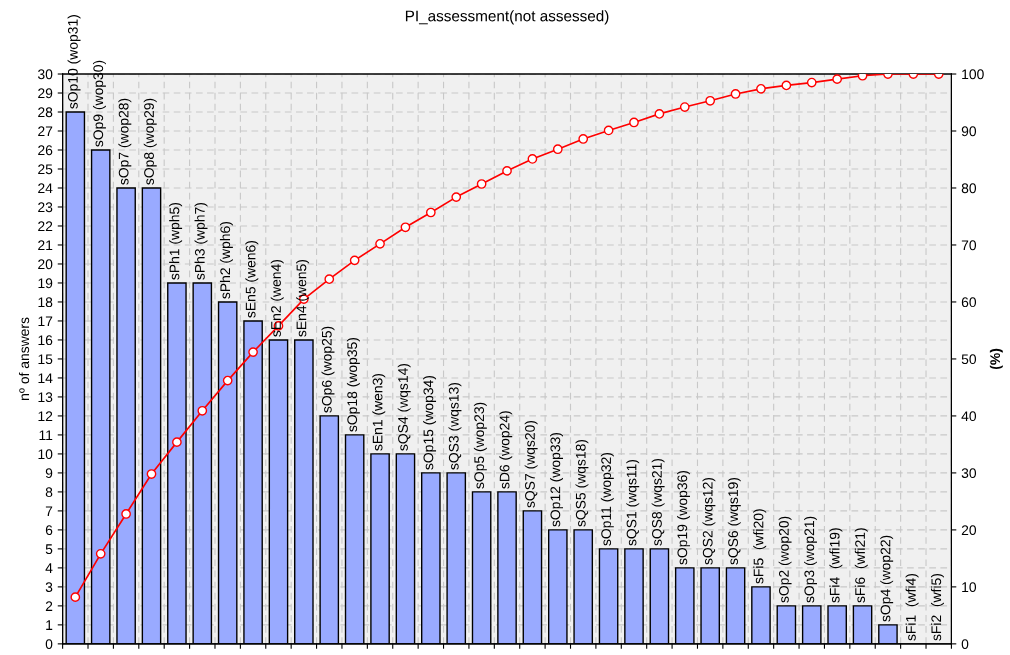 The image size is (1010, 655). I want to click on x-tick-label: sQS8 (wqs21), so click(658, 502).